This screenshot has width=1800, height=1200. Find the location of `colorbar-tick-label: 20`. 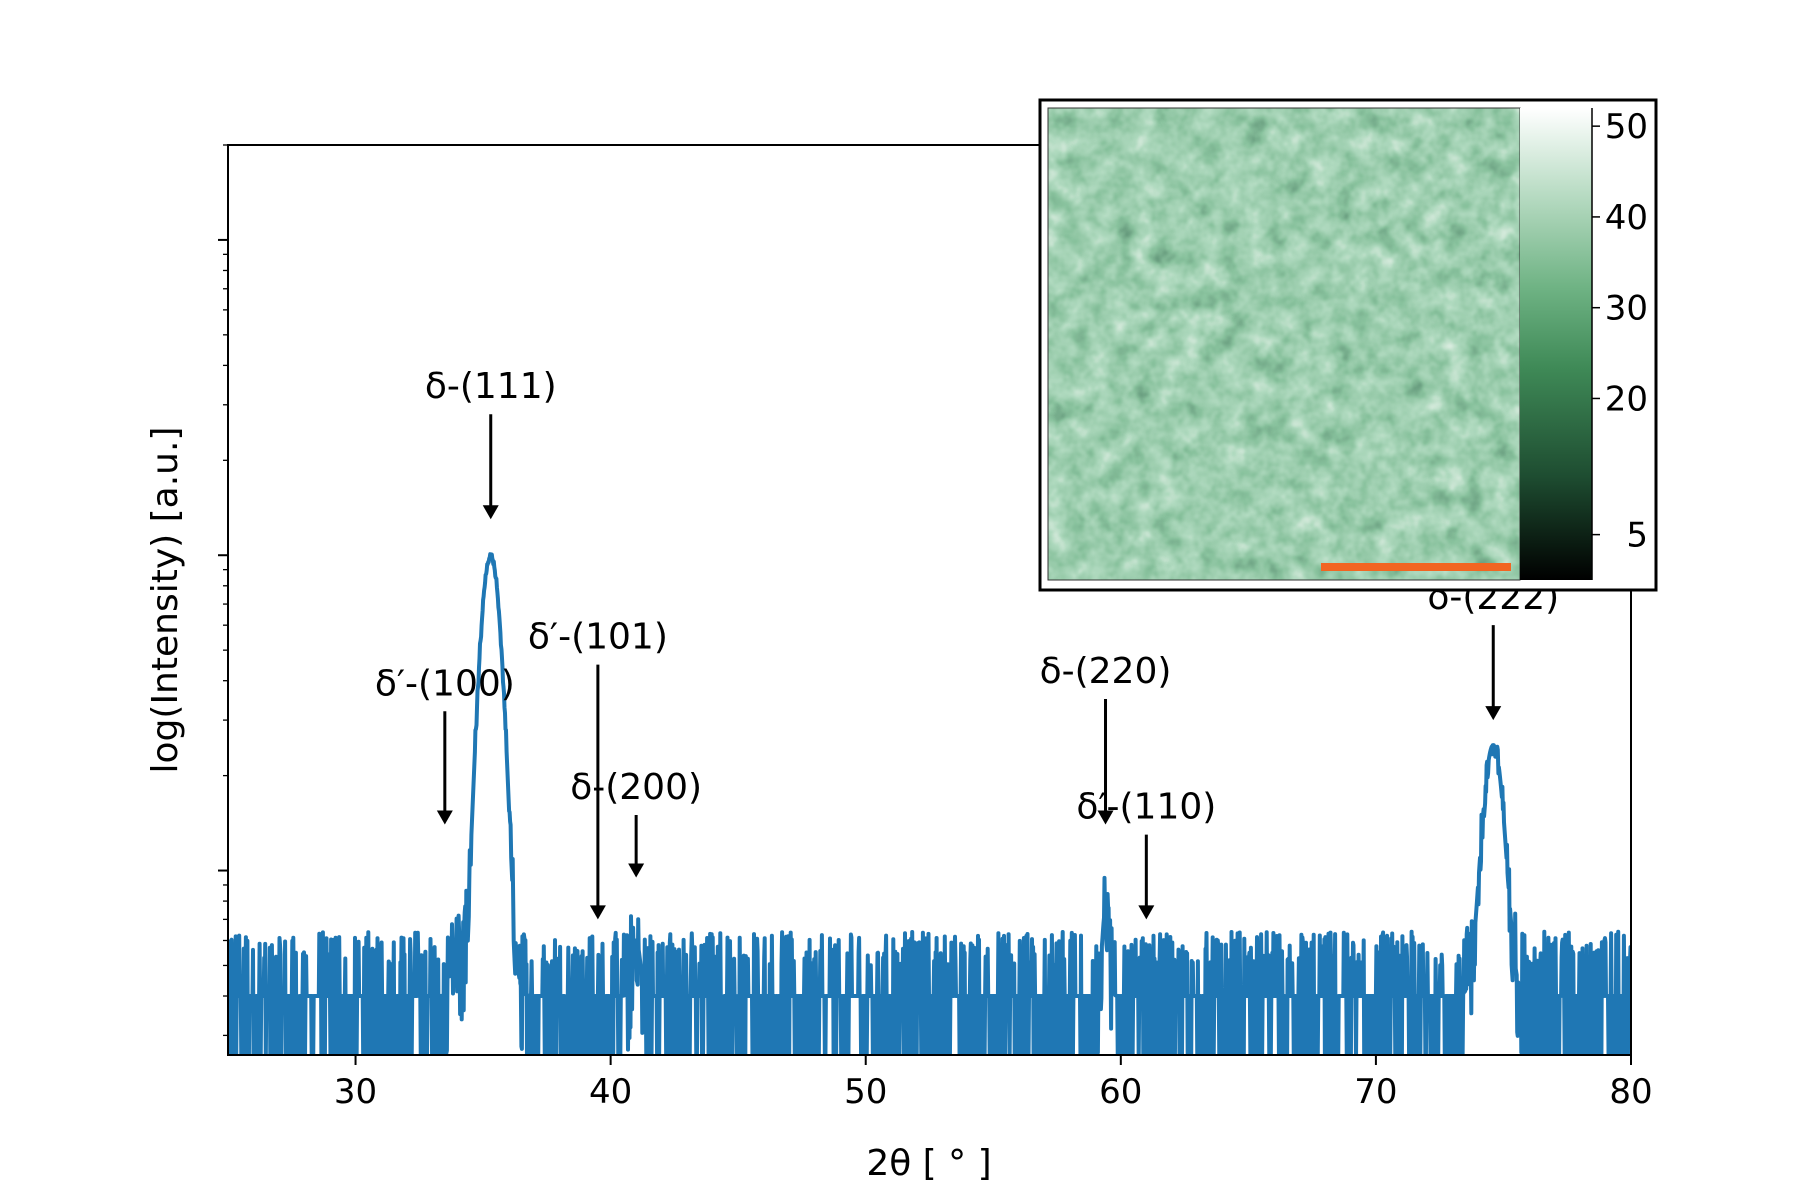

colorbar-tick-label: 20 is located at coordinates (1626, 399).